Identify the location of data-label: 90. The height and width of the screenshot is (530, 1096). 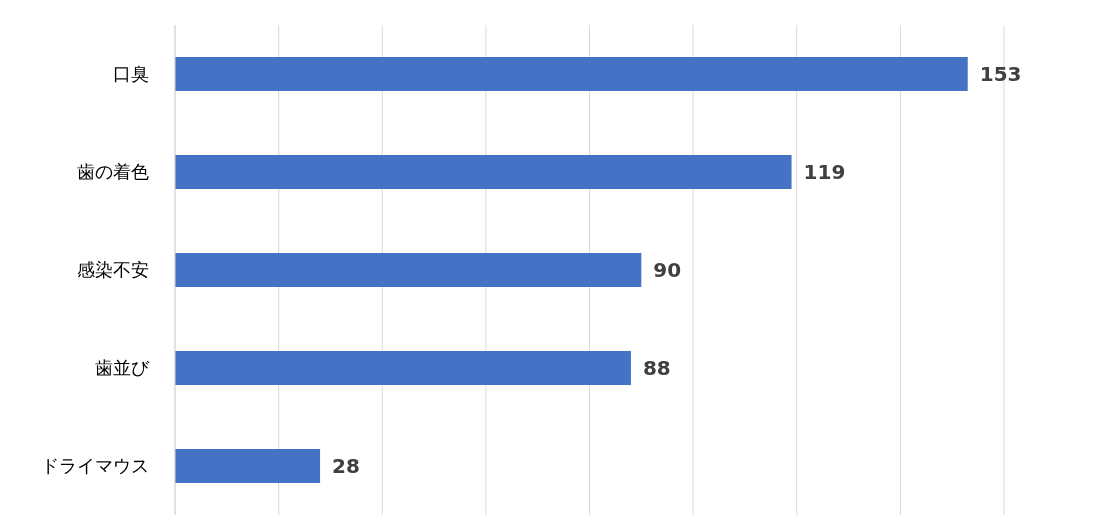
(667, 270).